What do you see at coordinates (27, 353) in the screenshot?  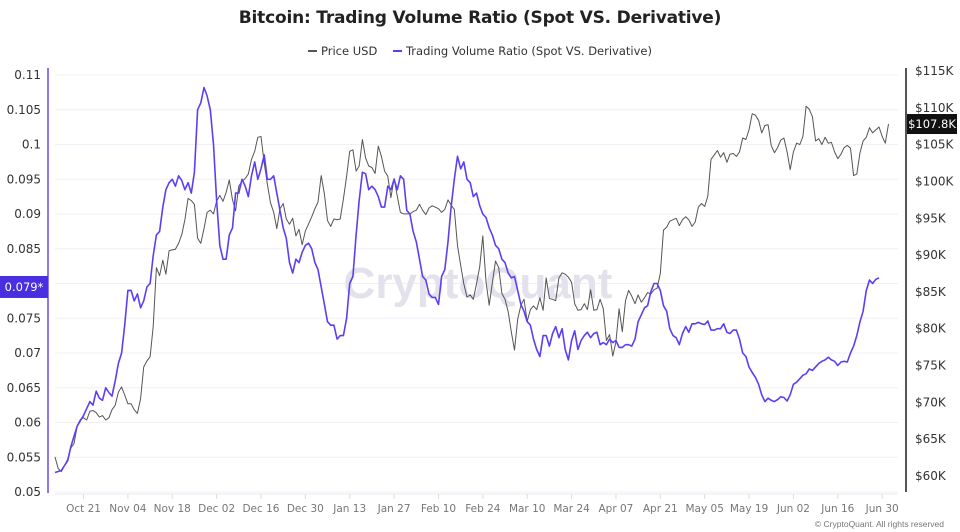 I see `y-left-tick-label: 0.07` at bounding box center [27, 353].